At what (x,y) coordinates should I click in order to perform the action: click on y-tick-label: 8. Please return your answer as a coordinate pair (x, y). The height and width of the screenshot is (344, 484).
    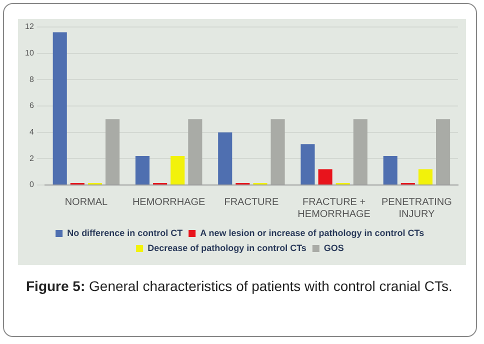
    Looking at the image, I should click on (31, 79).